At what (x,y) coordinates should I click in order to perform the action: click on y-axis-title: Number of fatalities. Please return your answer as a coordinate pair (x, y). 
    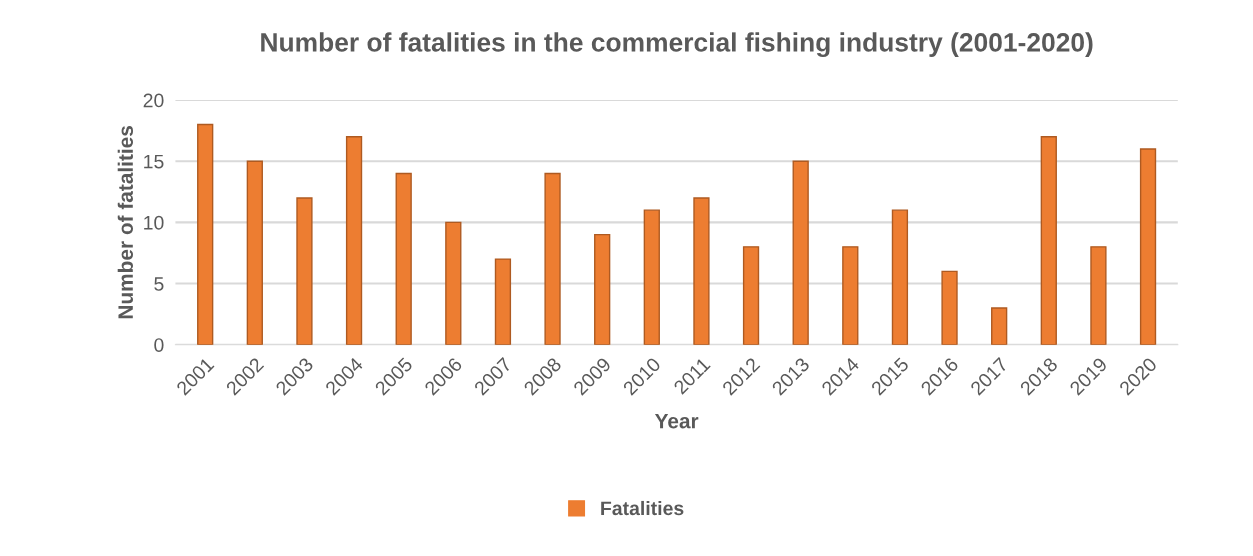
    Looking at the image, I should click on (125, 222).